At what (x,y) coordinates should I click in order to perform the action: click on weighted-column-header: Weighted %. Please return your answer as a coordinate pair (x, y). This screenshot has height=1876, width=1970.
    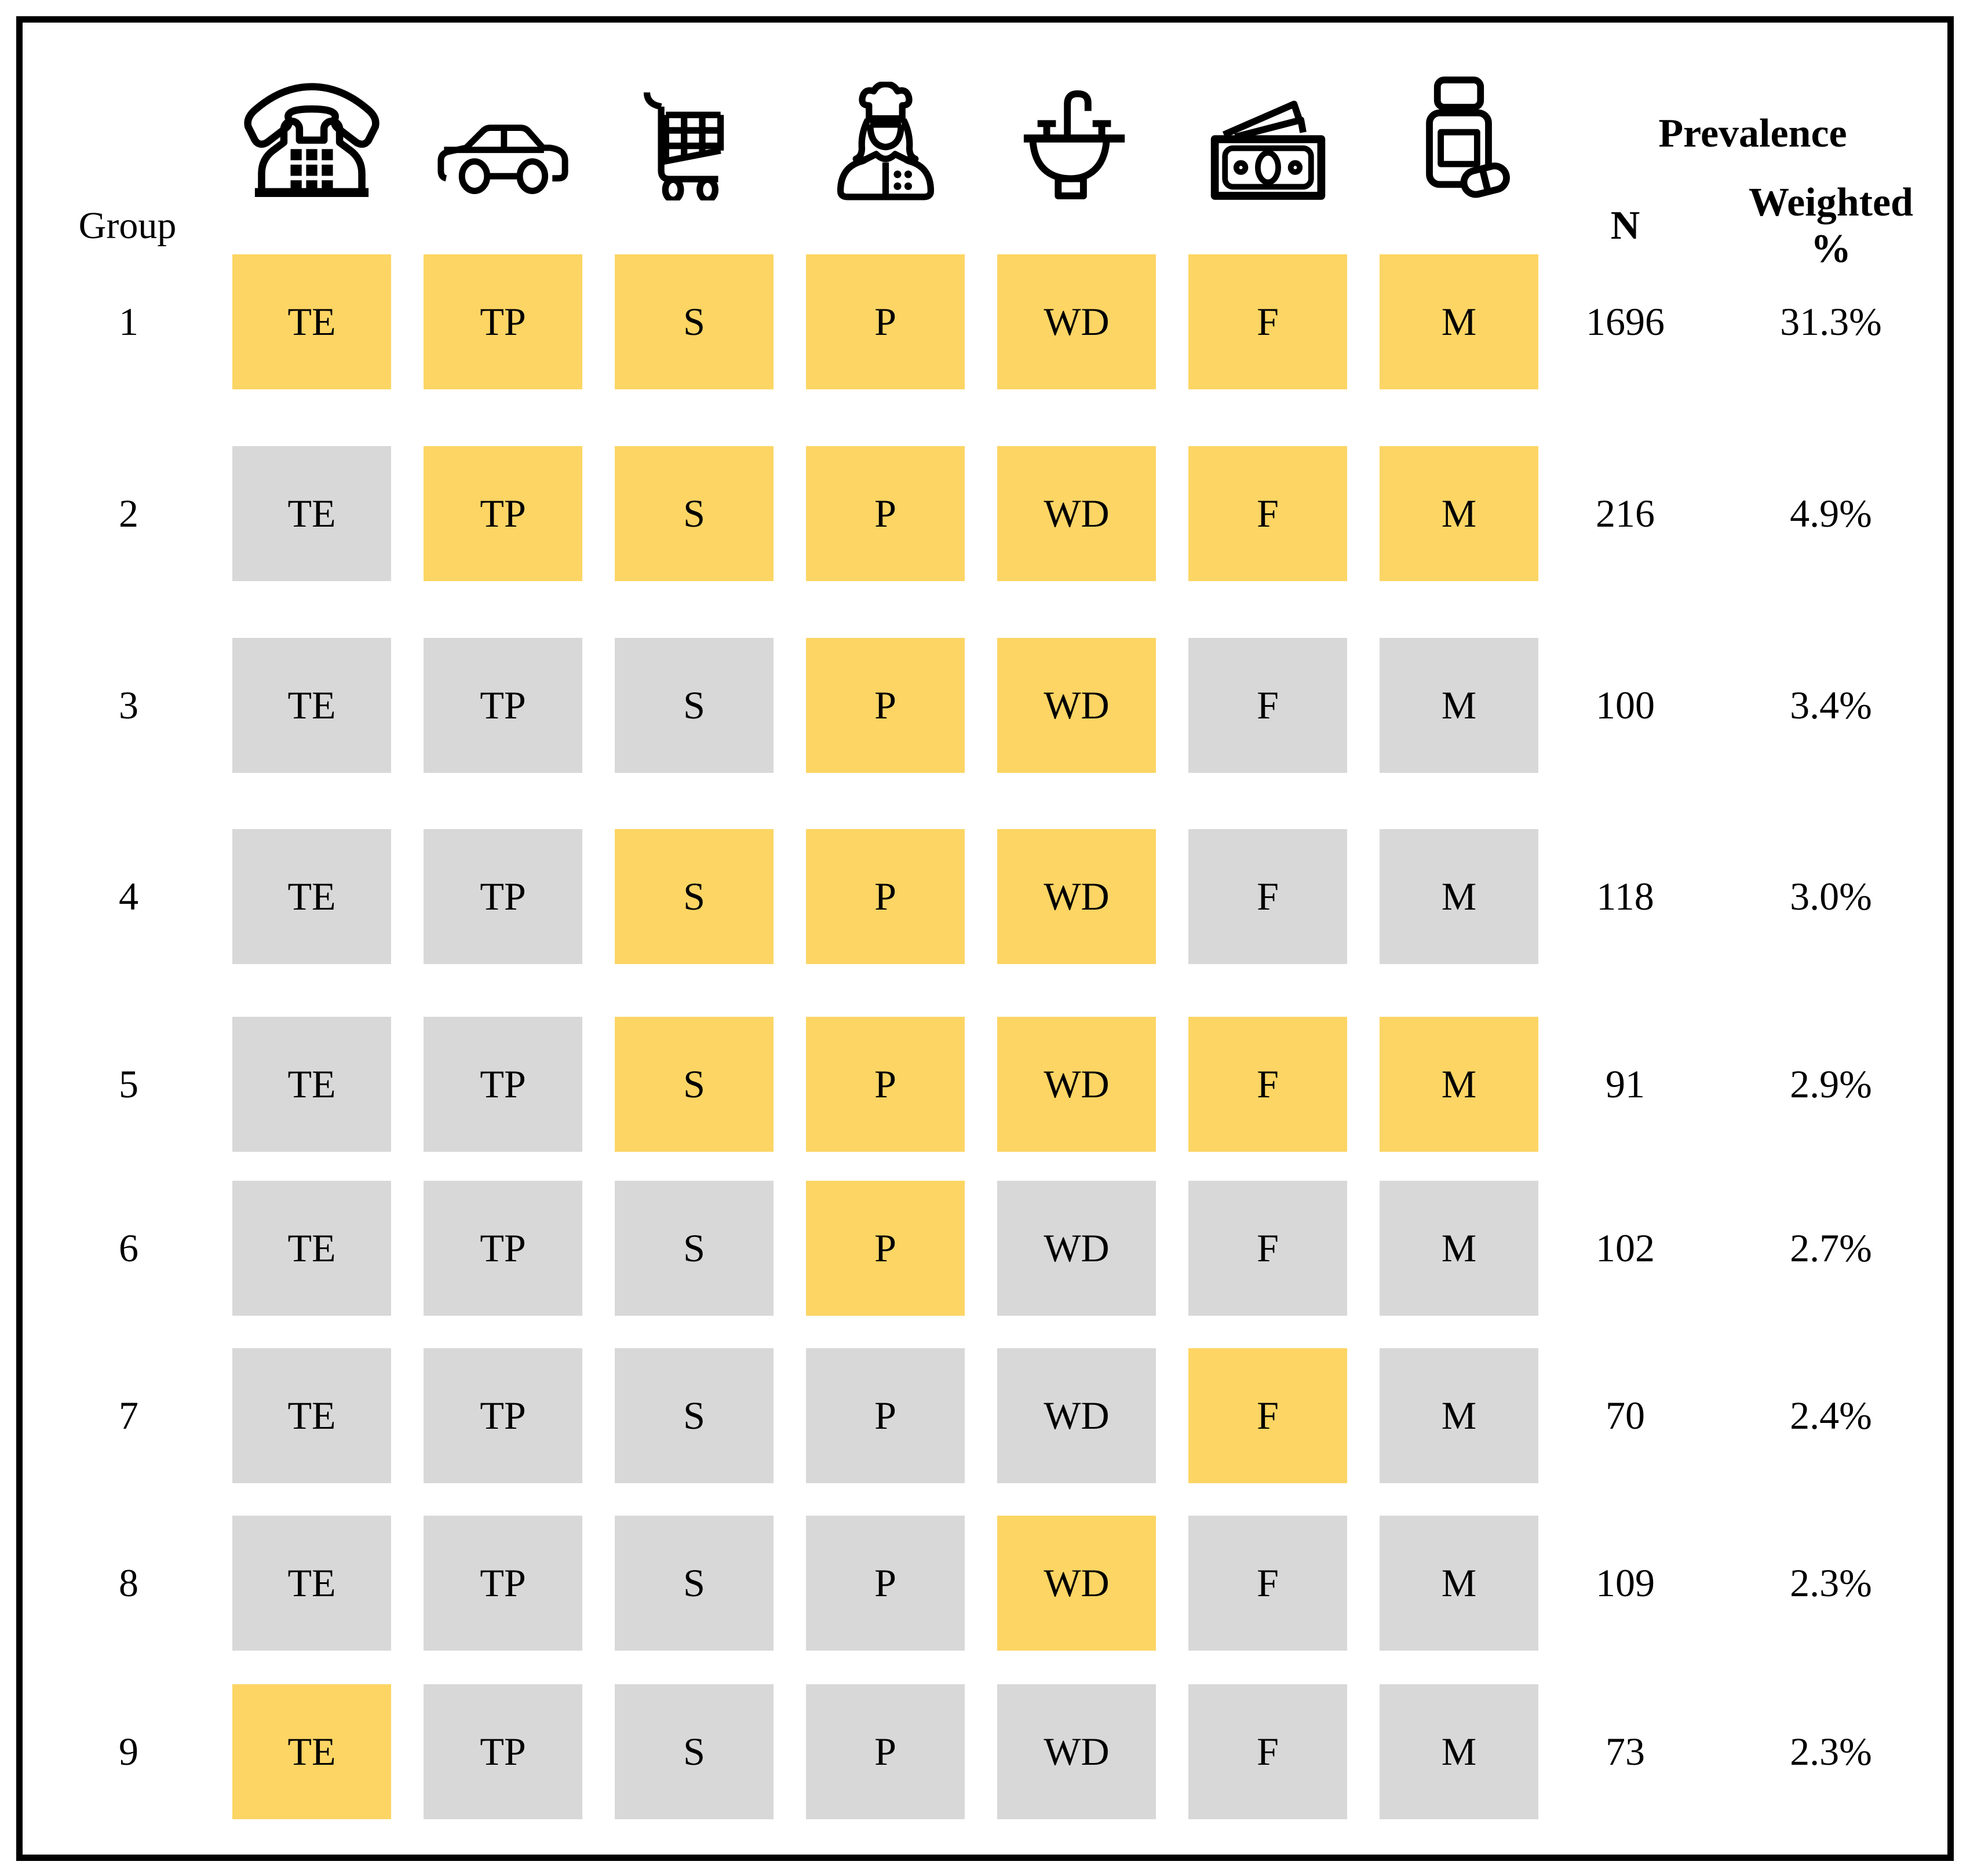
    Looking at the image, I should click on (1831, 225).